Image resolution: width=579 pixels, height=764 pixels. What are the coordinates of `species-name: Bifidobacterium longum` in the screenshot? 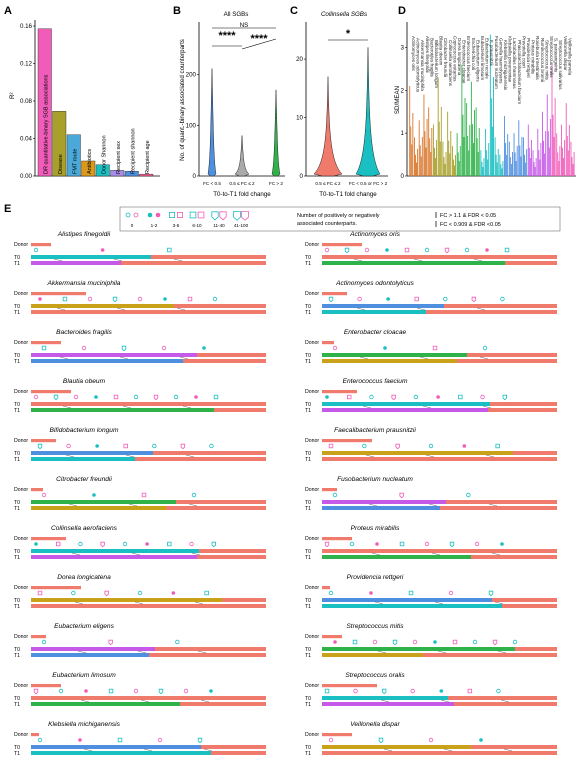 It's located at (84, 430).